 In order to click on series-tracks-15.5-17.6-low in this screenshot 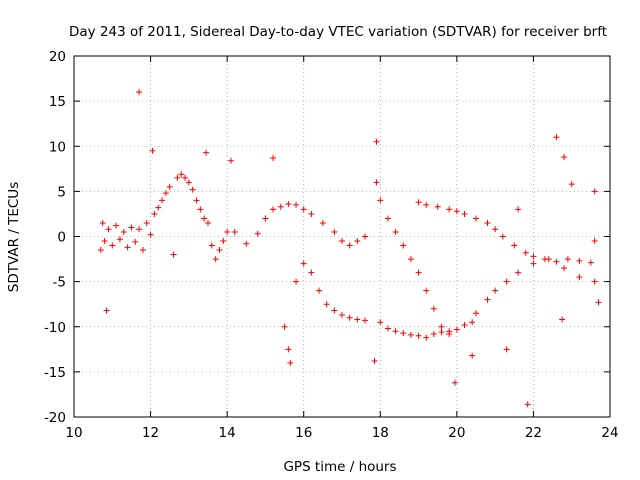, I will do `click(324, 306)`.